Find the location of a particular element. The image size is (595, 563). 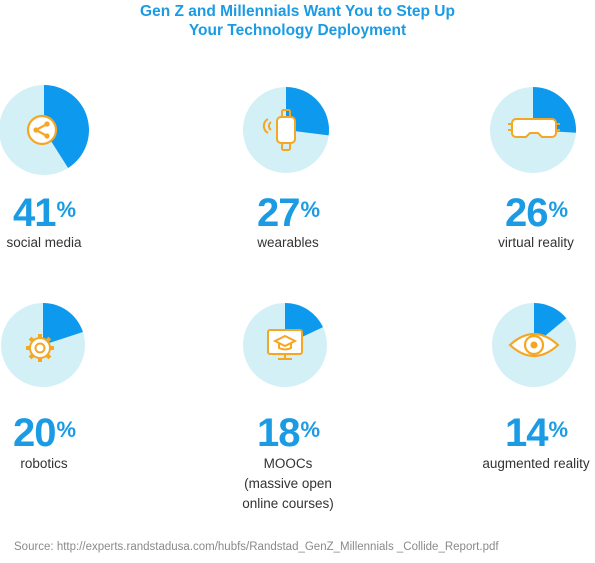

stat-value: 41% is located at coordinates (67, 213).